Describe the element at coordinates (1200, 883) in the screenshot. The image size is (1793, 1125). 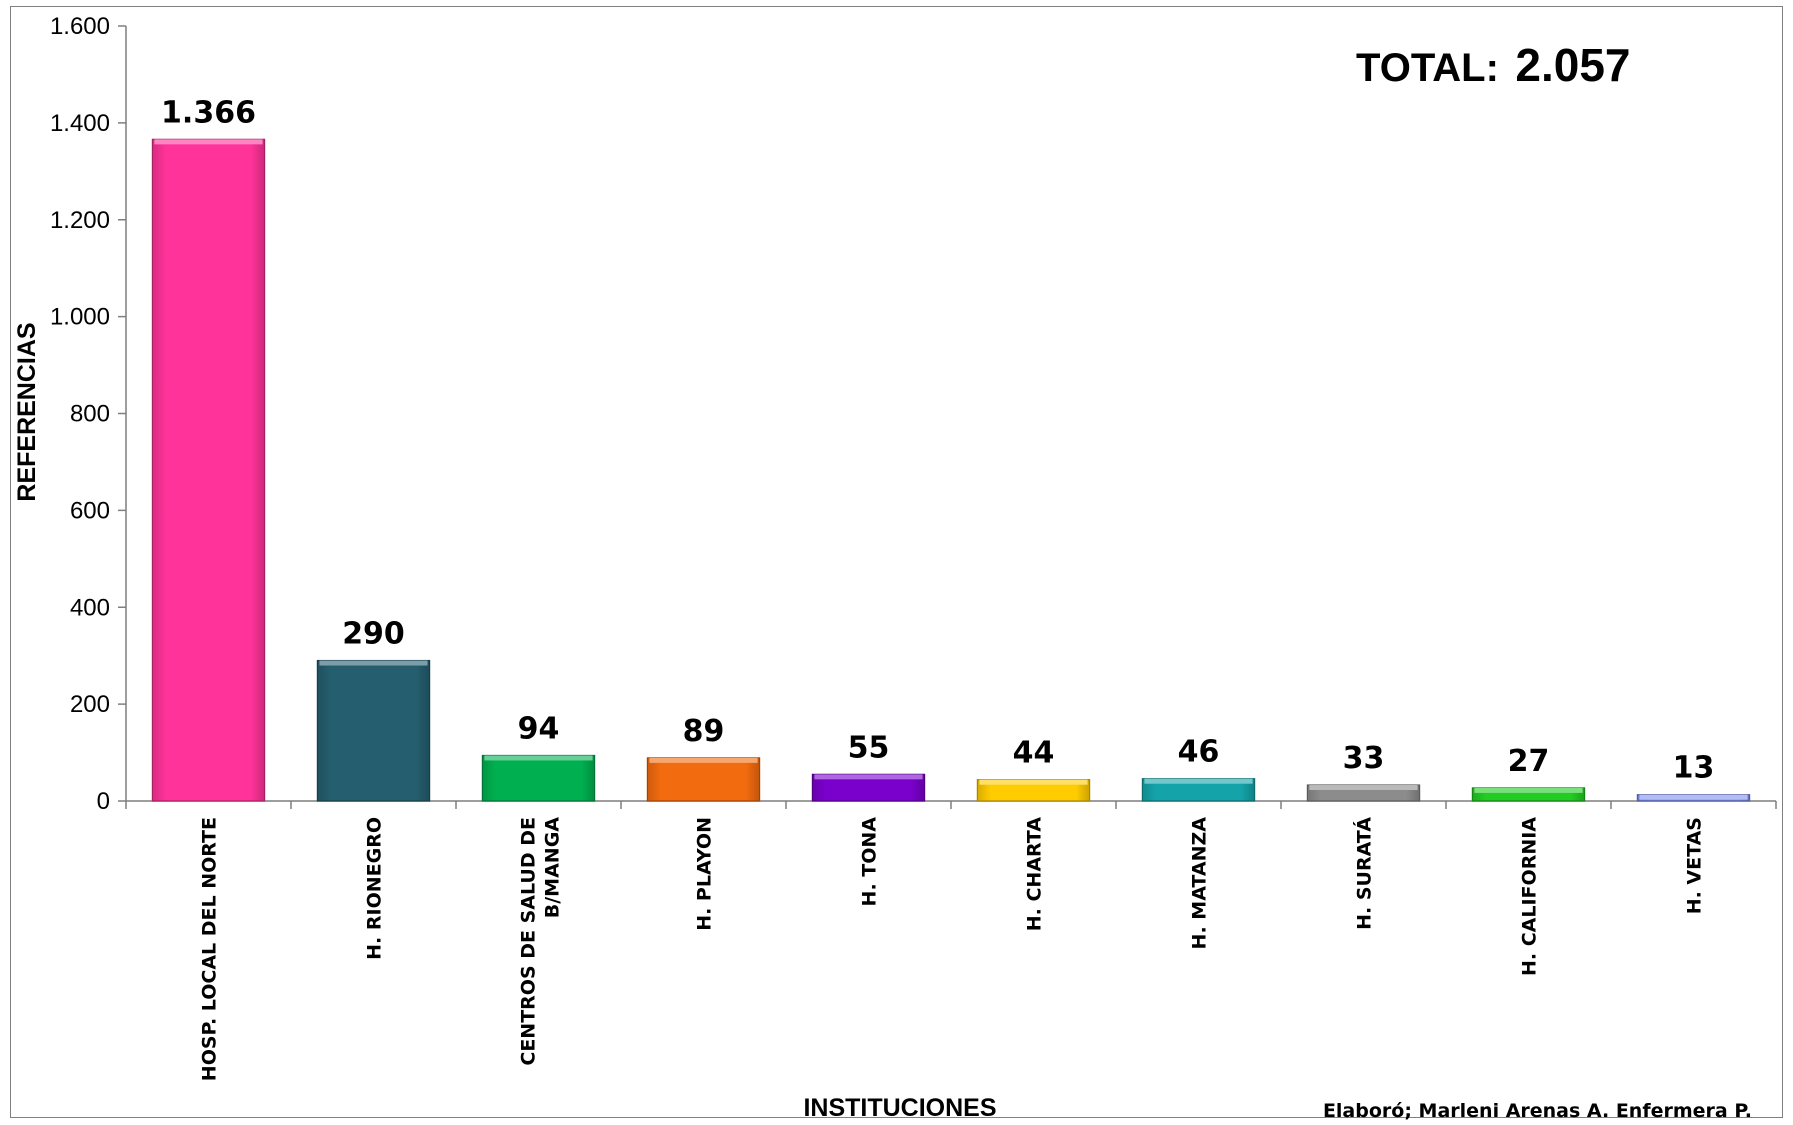
I see `category-label: H. MATANZA` at that location.